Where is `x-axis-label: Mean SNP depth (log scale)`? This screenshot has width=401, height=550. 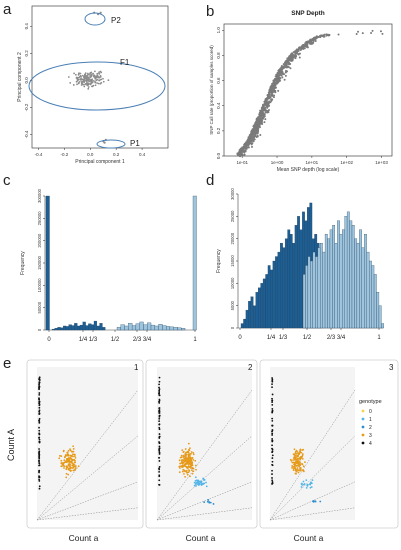
x-axis-label: Mean SNP depth (log scale) is located at coordinates (308, 170).